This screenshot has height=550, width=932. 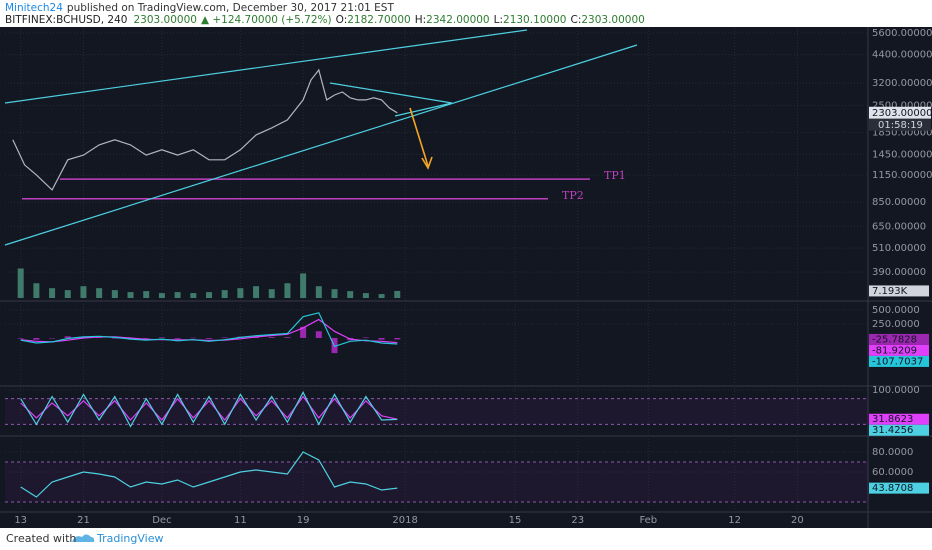 I want to click on arrow, so click(x=419, y=137).